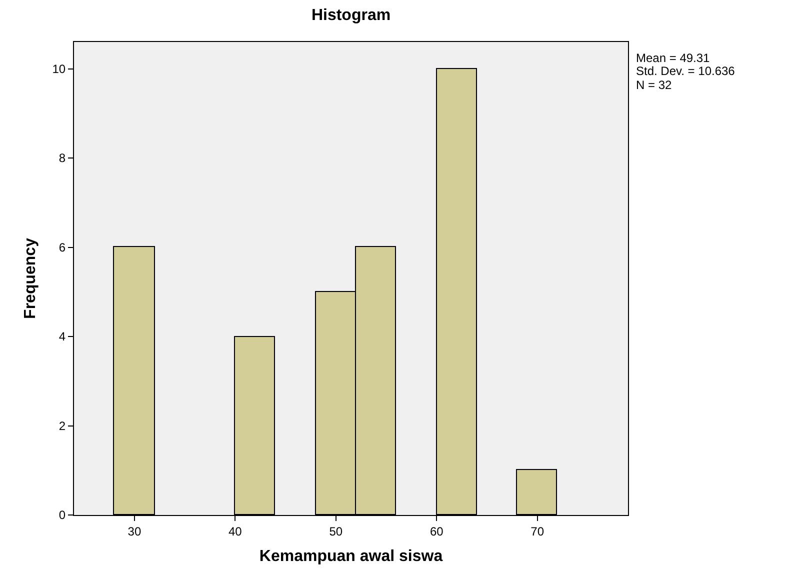 This screenshot has width=794, height=585. What do you see at coordinates (31, 278) in the screenshot?
I see `y-axis-title: Frequency` at bounding box center [31, 278].